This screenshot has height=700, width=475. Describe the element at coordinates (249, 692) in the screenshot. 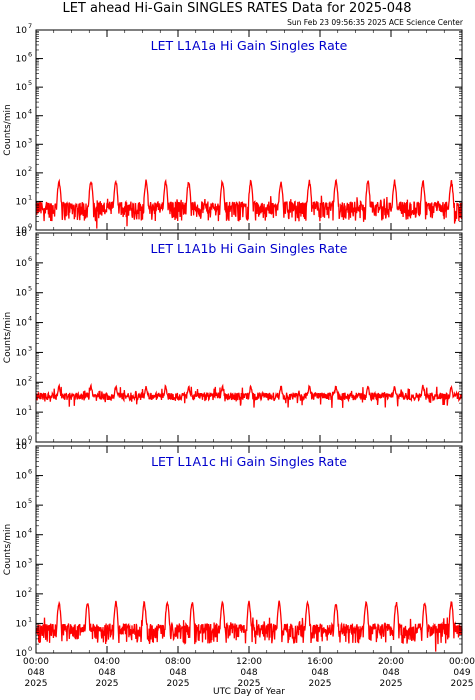

I see `x-axis-label: UTC Day of Year` at that location.